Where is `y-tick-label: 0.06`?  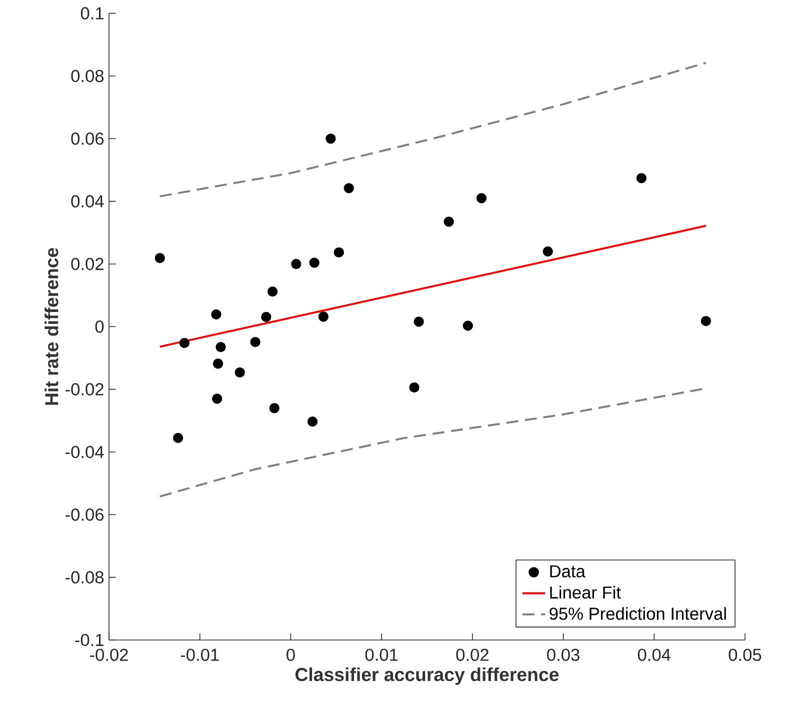 y-tick-label: 0.06 is located at coordinates (87, 138).